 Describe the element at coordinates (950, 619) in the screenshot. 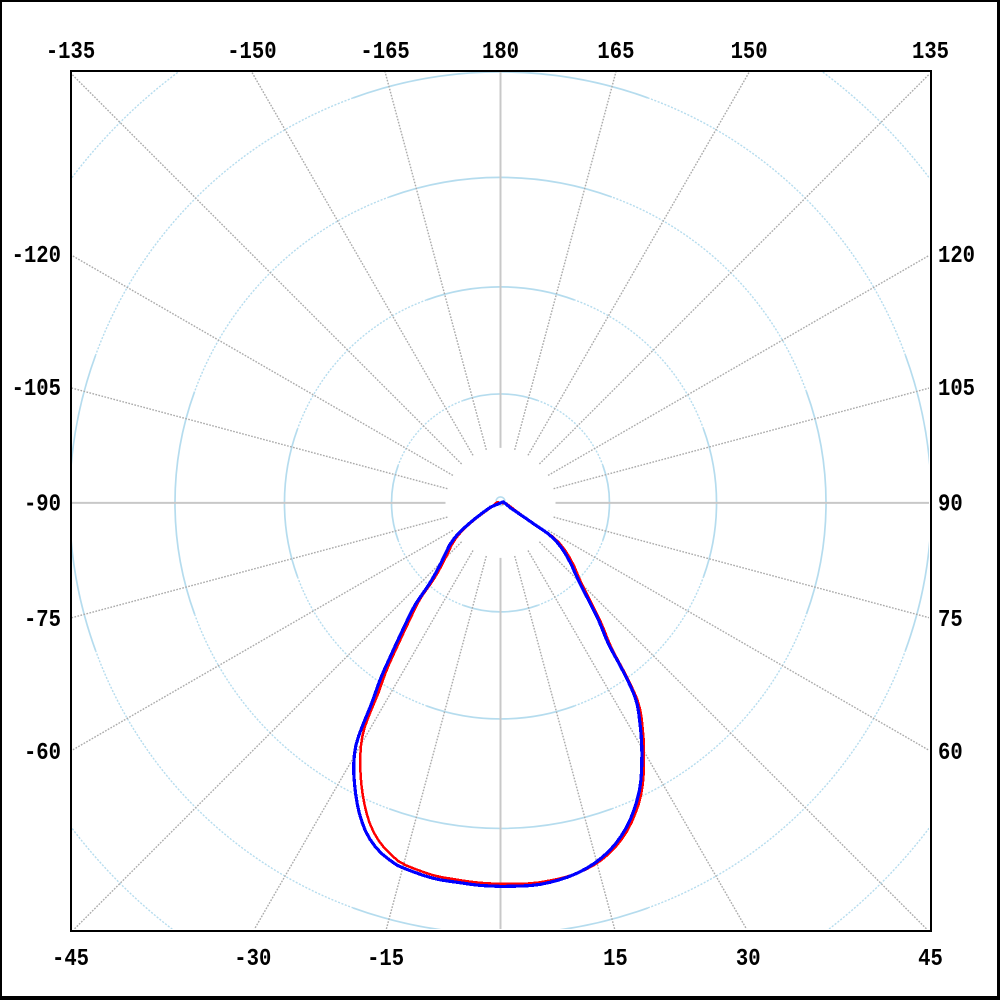

I see `svg-text: 75` at that location.